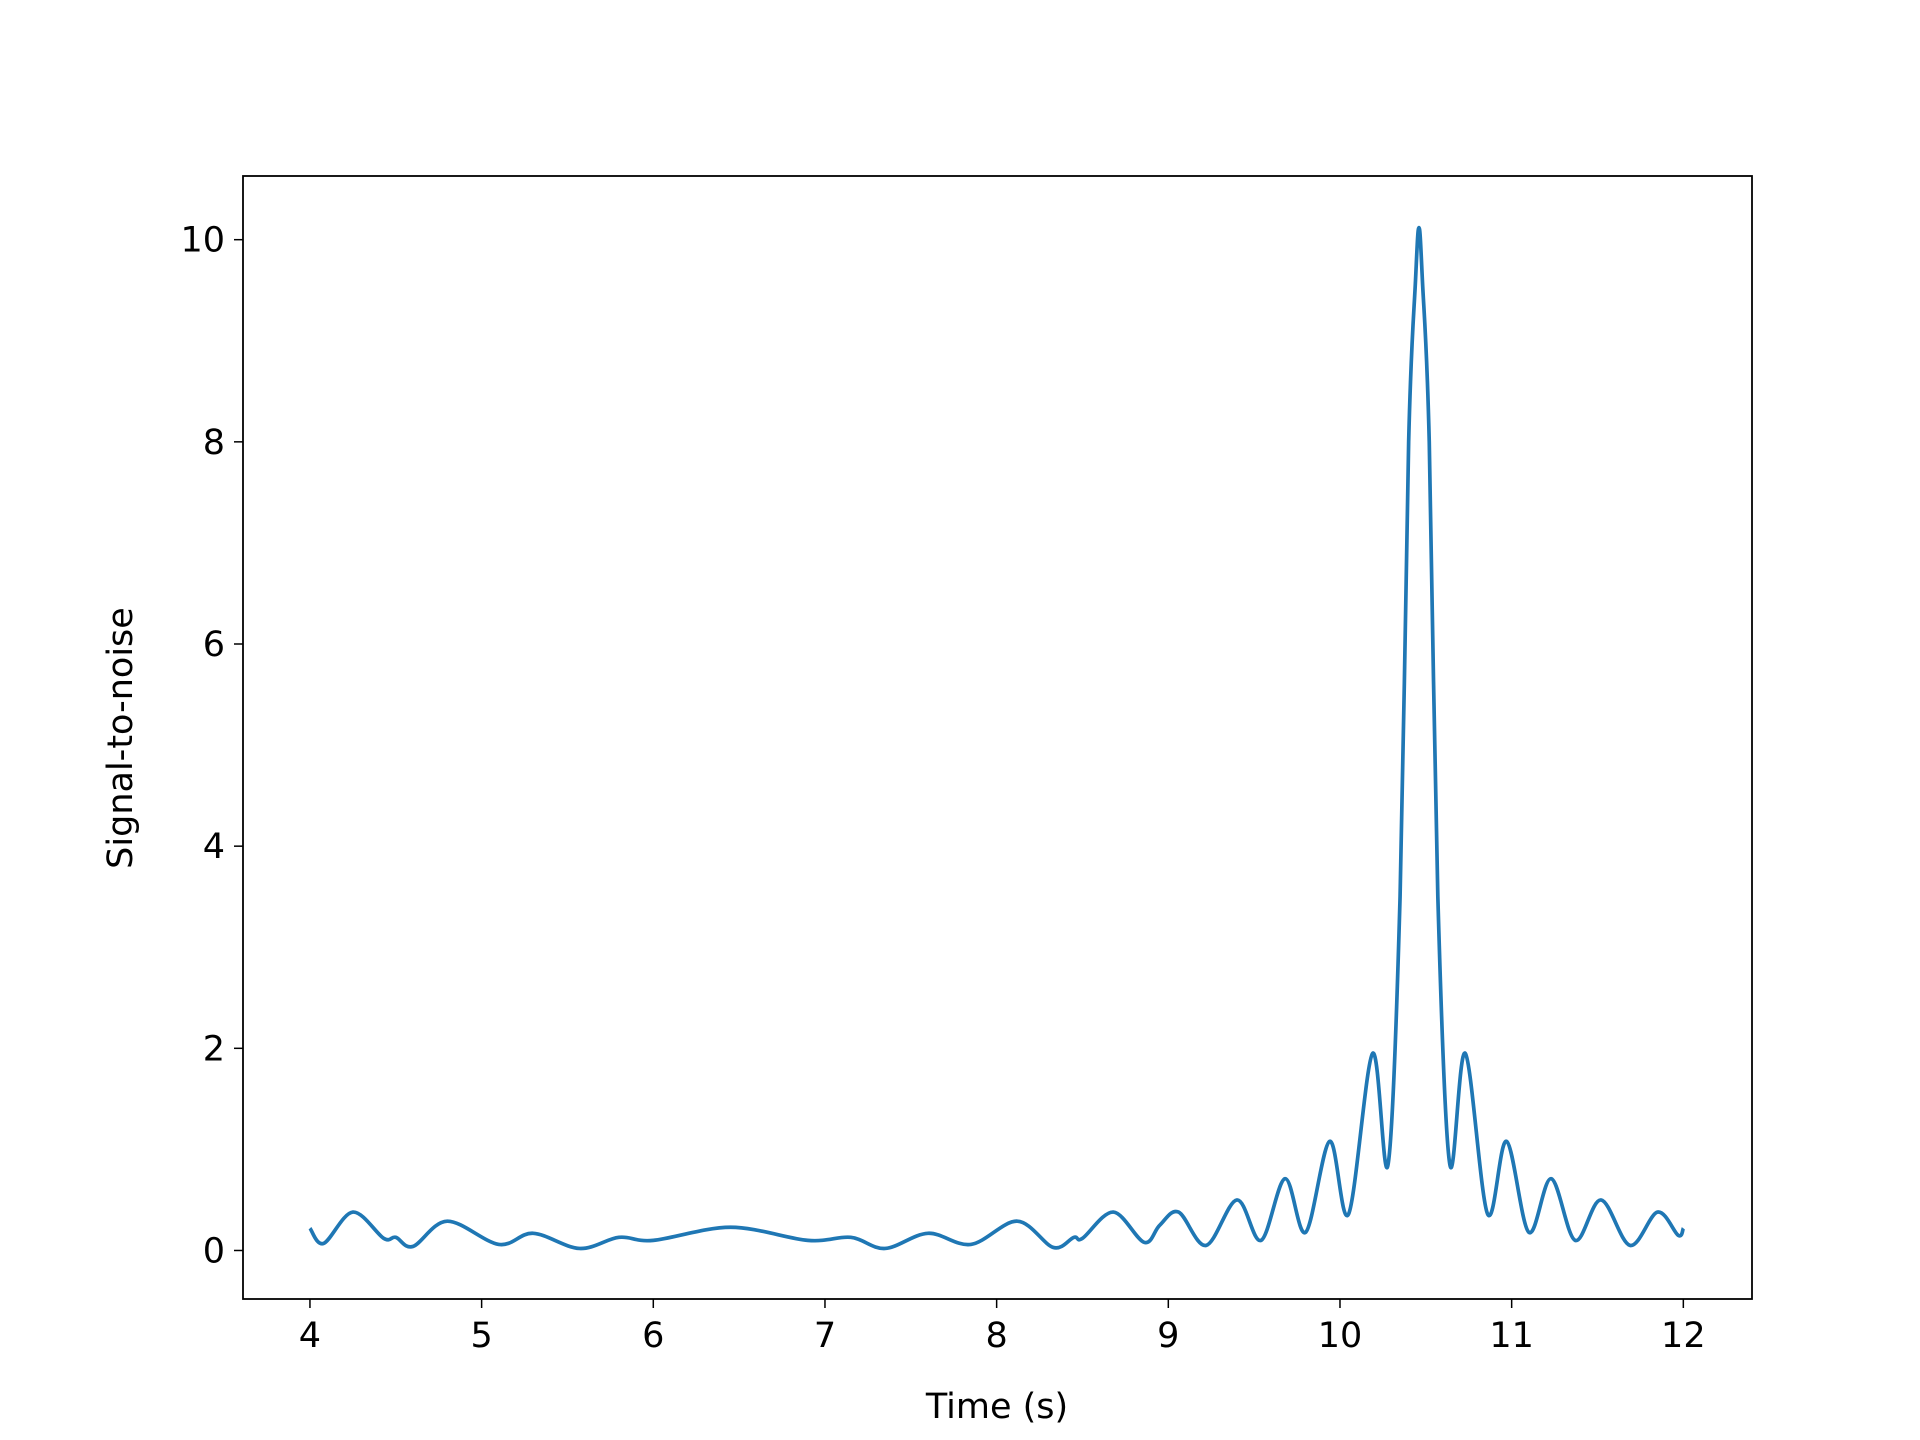  Describe the element at coordinates (121, 738) in the screenshot. I see `y-axis-label: Signal-to-noise` at that location.